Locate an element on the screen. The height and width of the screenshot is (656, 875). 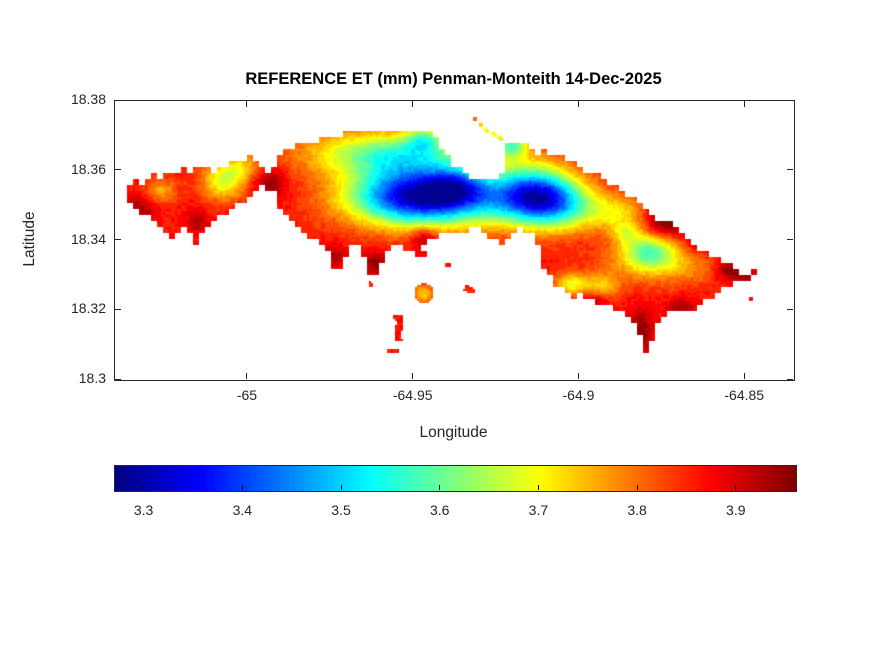
y-axis-label: Latitude is located at coordinates (29, 239).